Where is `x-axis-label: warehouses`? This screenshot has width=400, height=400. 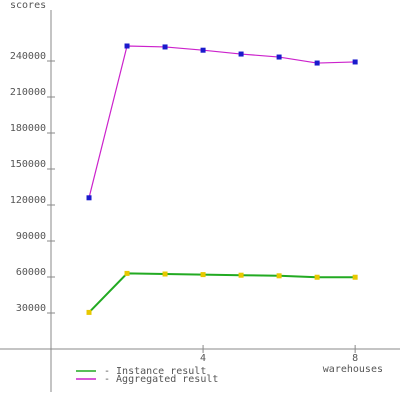
x-axis-label: warehouses is located at coordinates (353, 369).